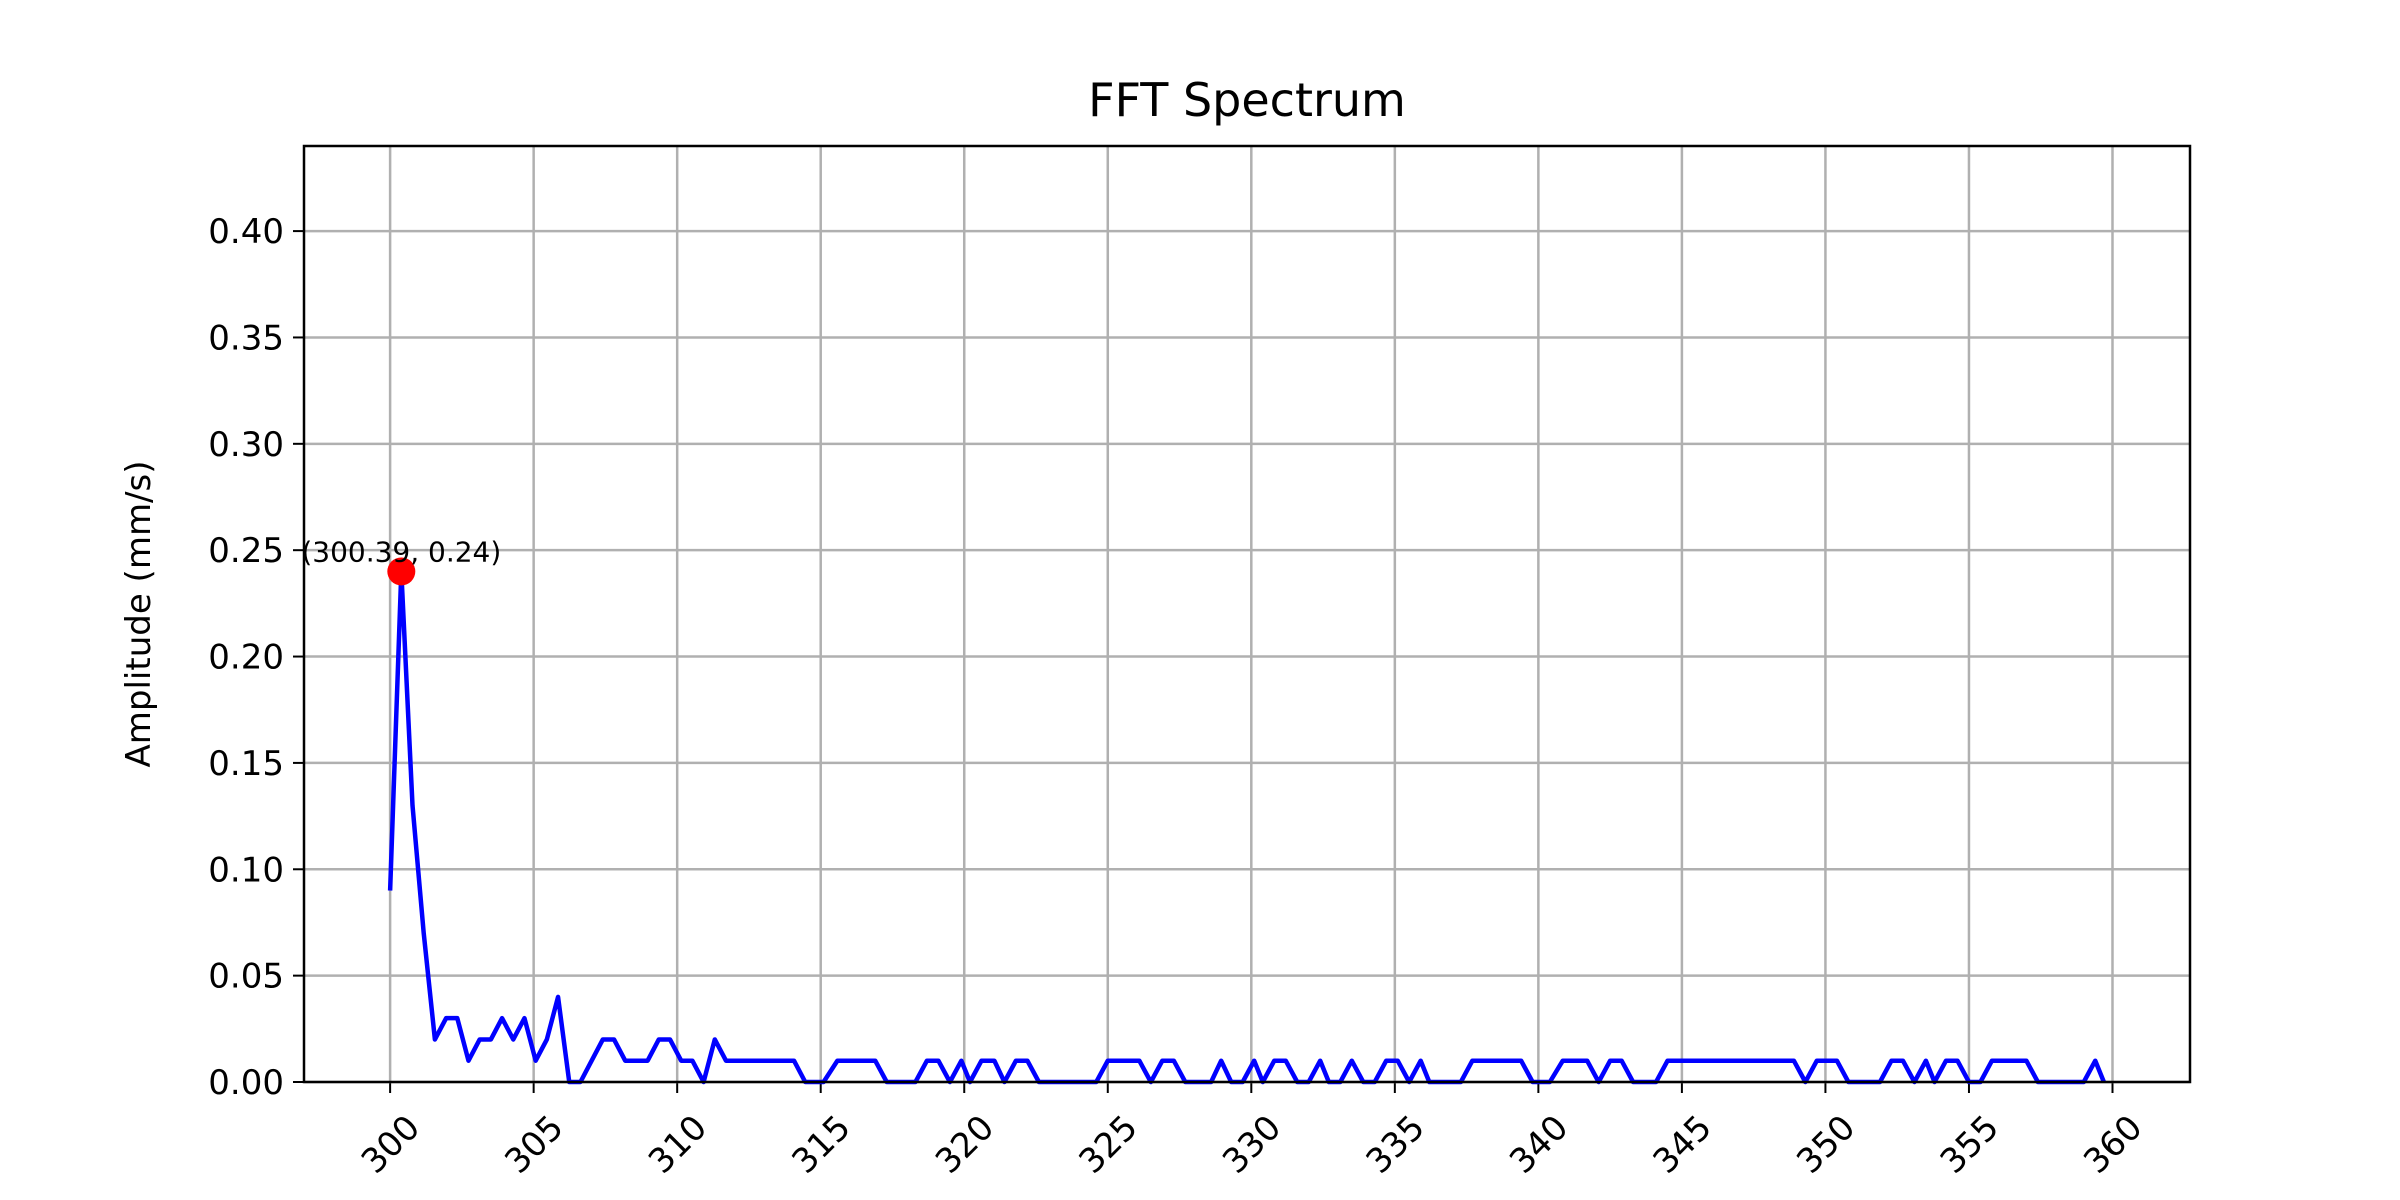  What do you see at coordinates (965, 1145) in the screenshot?
I see `x-tick-label: 320` at bounding box center [965, 1145].